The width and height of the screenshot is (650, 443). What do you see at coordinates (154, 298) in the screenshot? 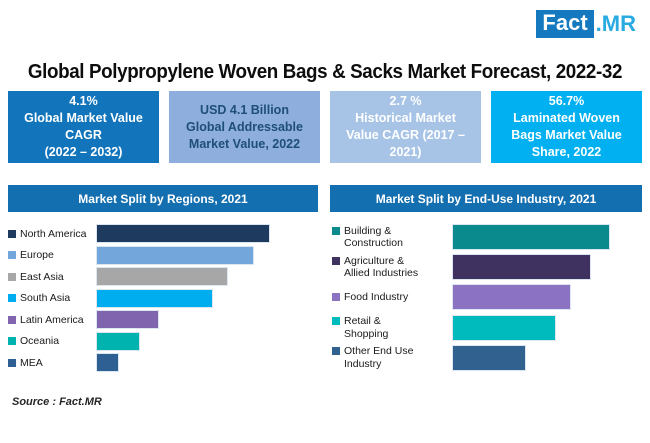
I see `bar-south-asia` at bounding box center [154, 298].